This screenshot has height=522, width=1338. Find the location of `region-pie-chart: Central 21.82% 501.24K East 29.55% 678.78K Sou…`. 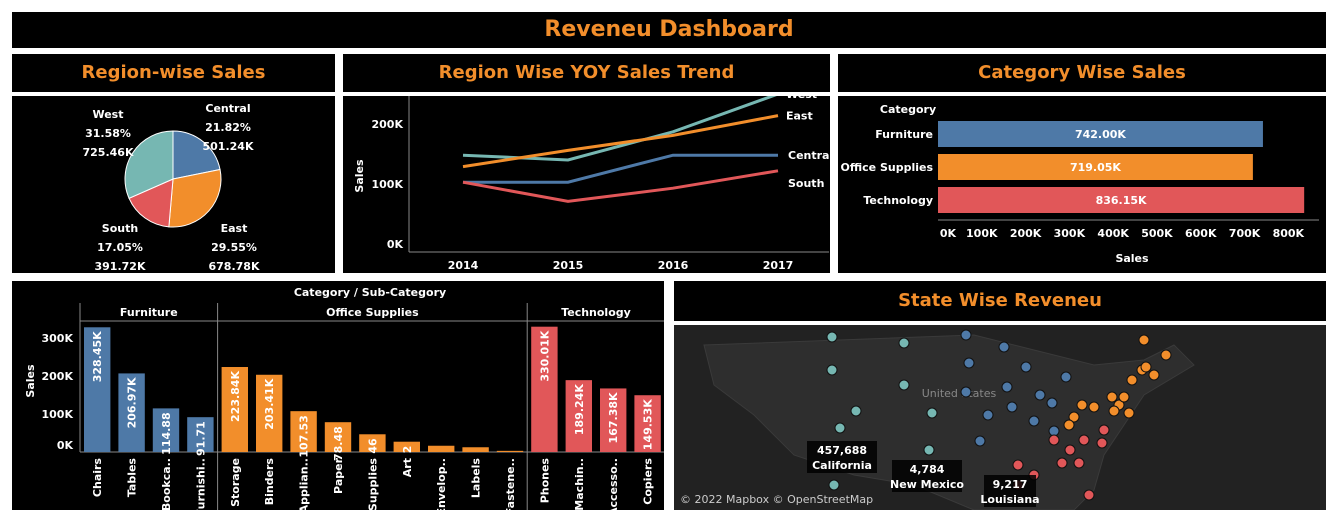

region-pie-chart: Central 21.82% 501.24K East 29.55% 678.78K Sou… is located at coordinates (171, 187).